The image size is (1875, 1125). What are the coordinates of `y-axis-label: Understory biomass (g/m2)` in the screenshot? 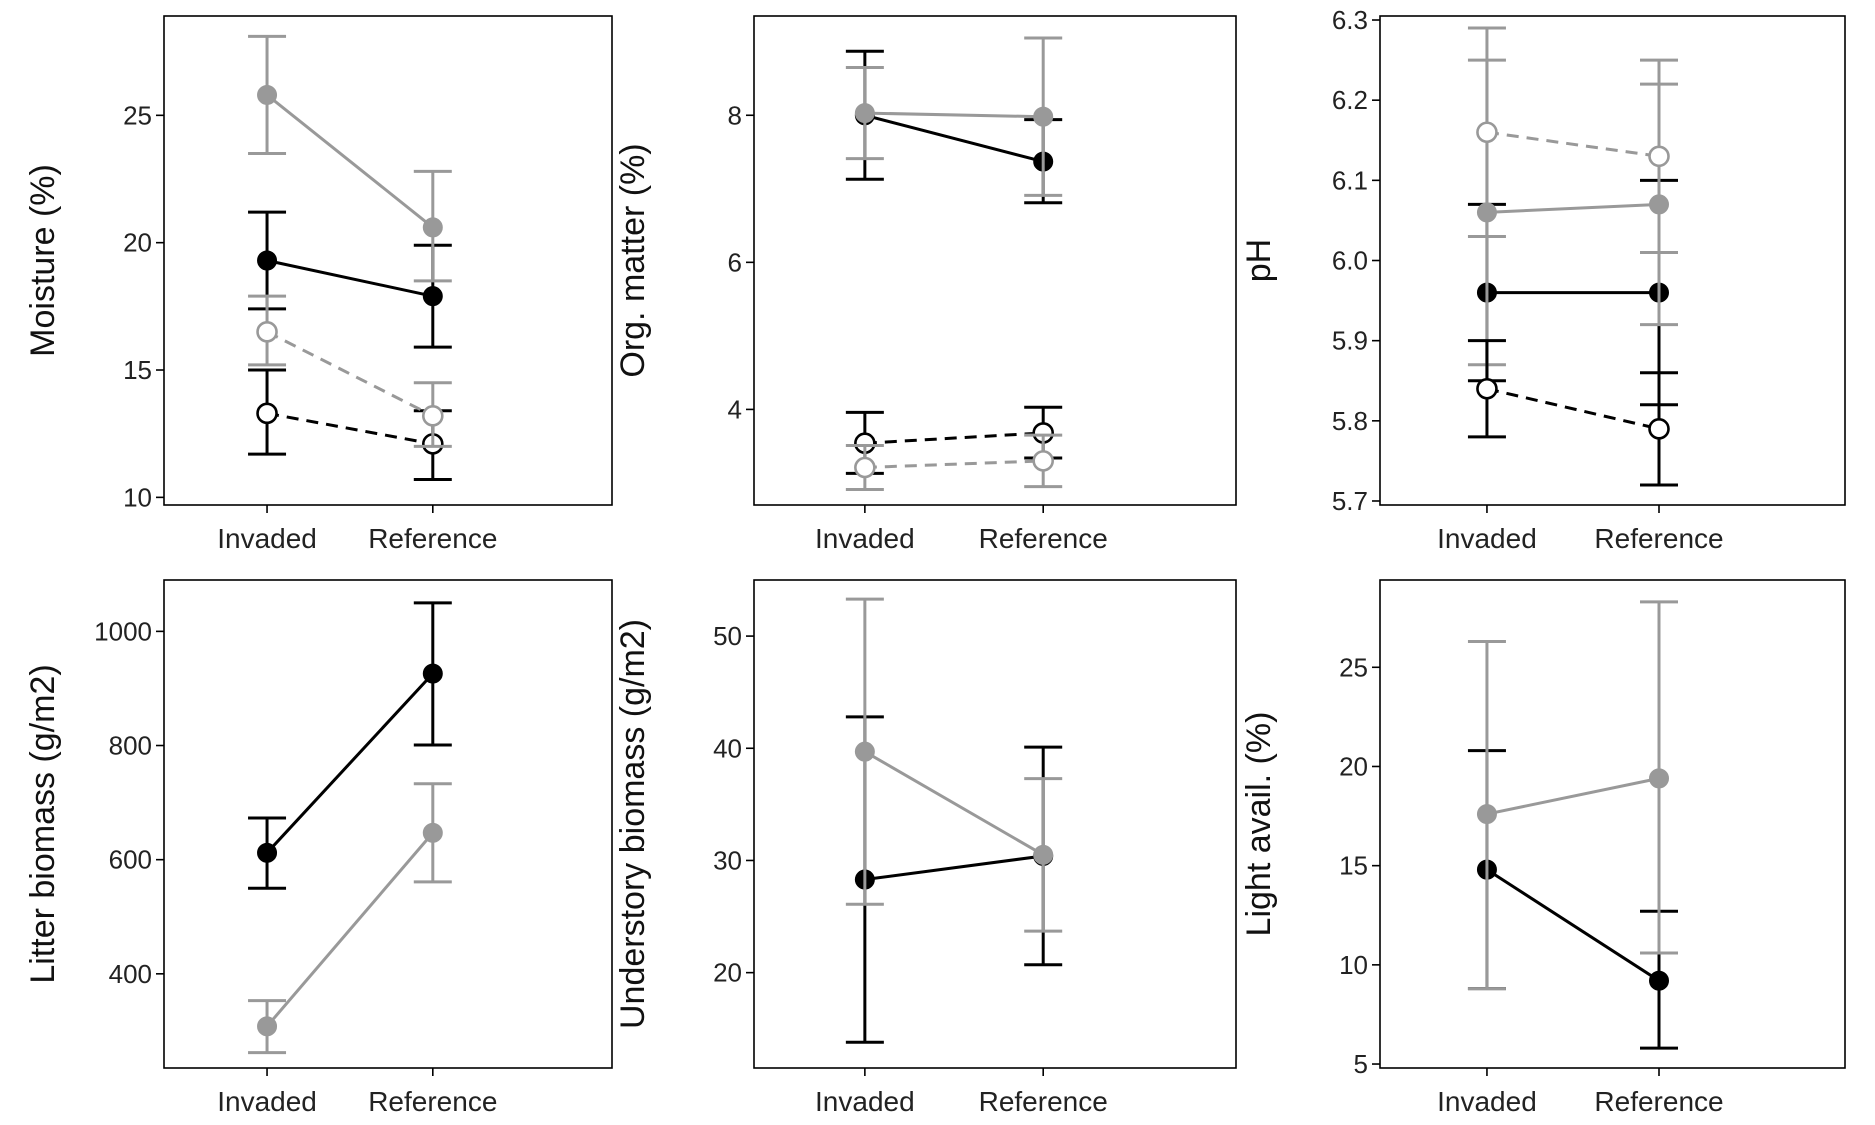 It's located at (633, 824).